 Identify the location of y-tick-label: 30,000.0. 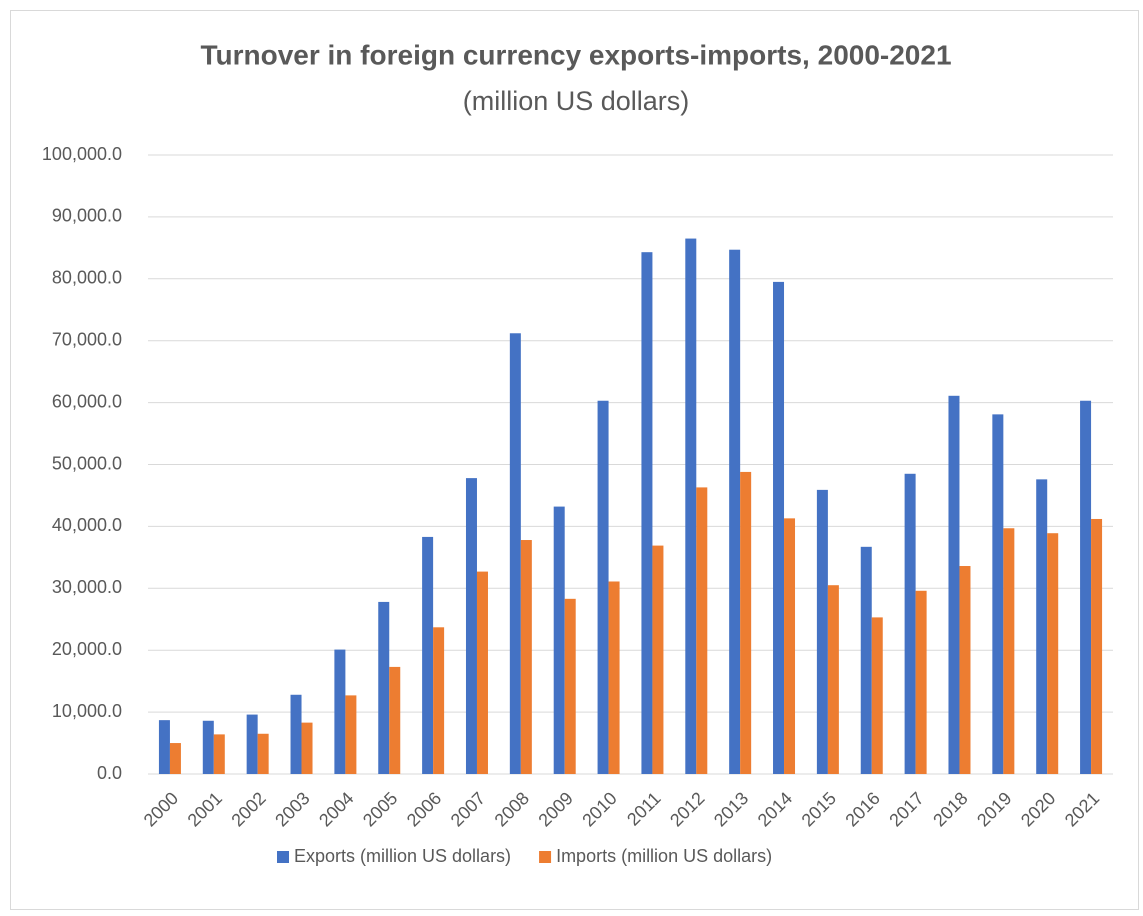
(87, 587).